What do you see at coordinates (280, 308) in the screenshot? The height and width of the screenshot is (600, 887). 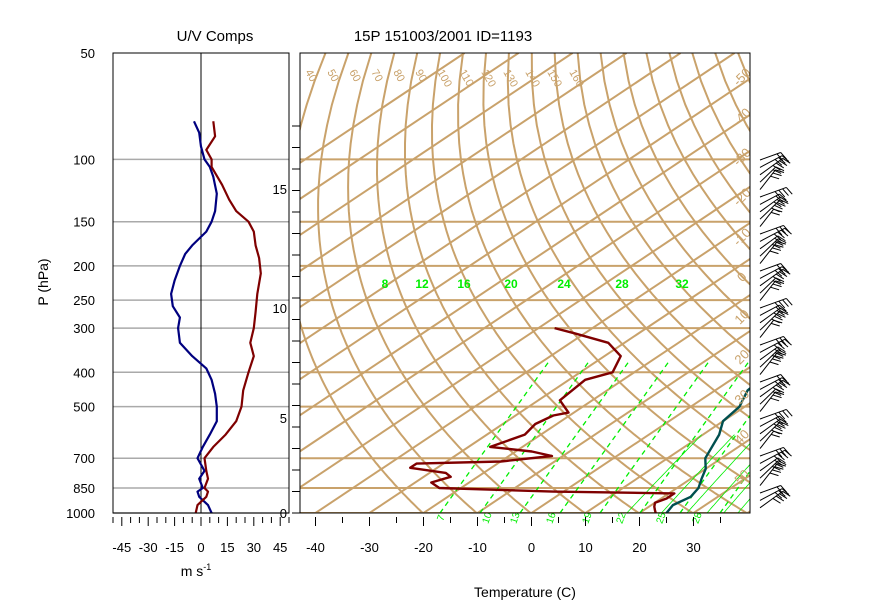 I see `height-tick-label: 10` at bounding box center [280, 308].